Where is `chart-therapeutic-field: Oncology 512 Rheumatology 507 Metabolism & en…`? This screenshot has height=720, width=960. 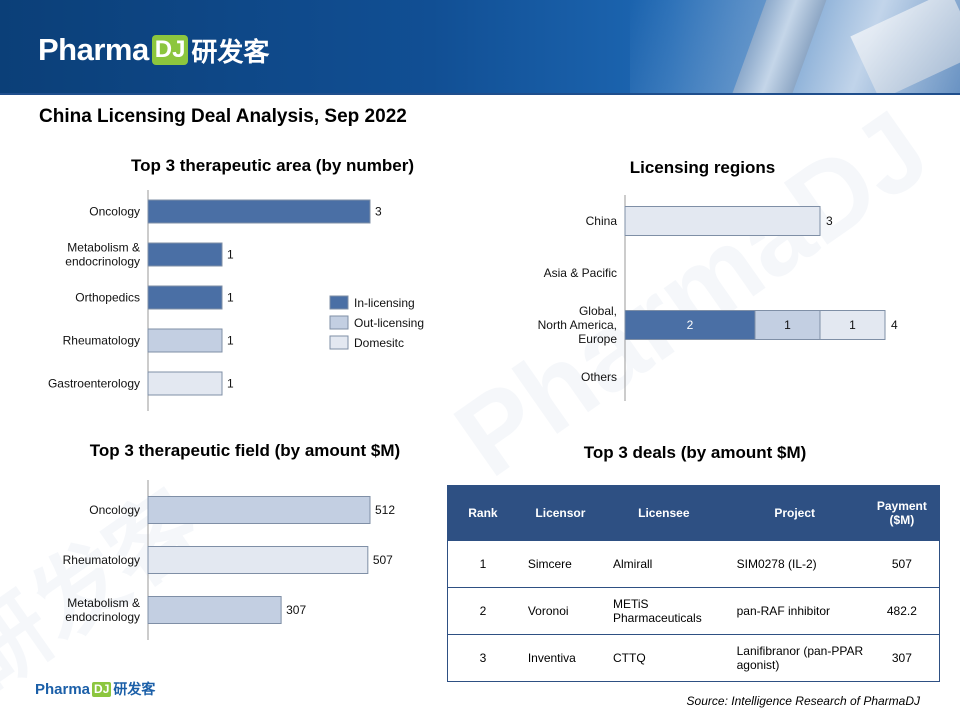
chart-therapeutic-field: Oncology 512 Rheumatology 507 Metabolism & en… is located at coordinates (229, 560).